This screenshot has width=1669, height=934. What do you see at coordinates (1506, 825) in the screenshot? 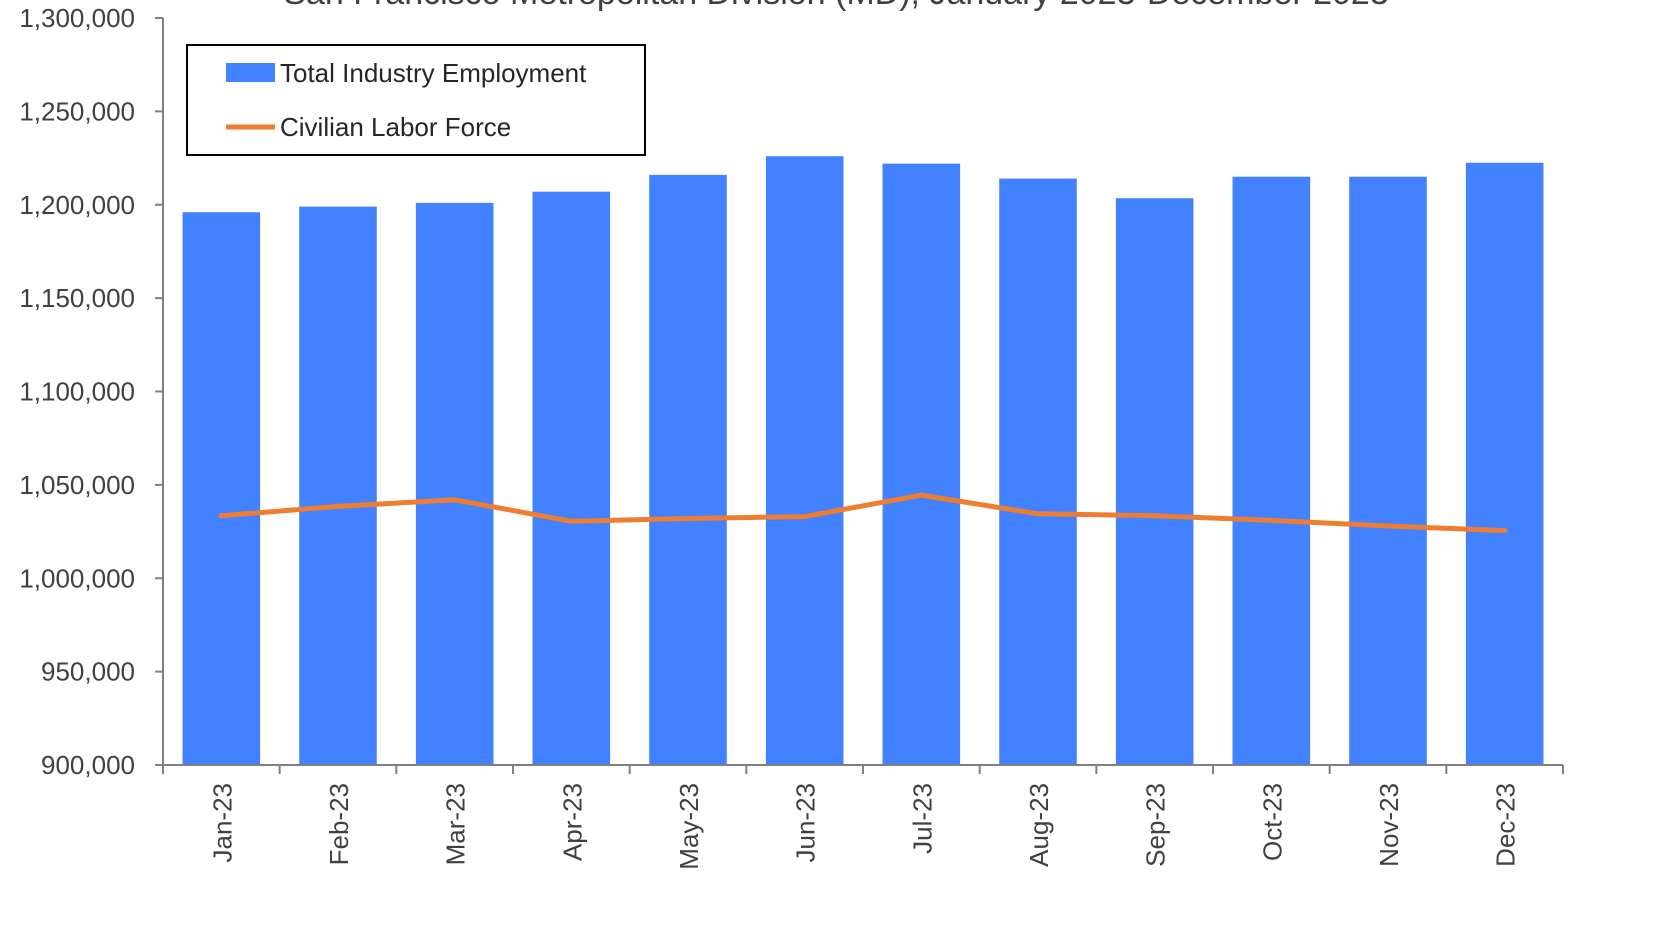
I see `x-tick-label: Dec-23` at bounding box center [1506, 825].